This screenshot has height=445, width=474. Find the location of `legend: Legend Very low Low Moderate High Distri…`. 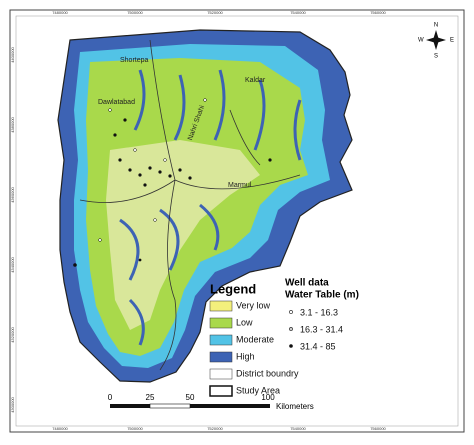

legend: Legend Very low Low Moderate High Distri… is located at coordinates (284, 337).